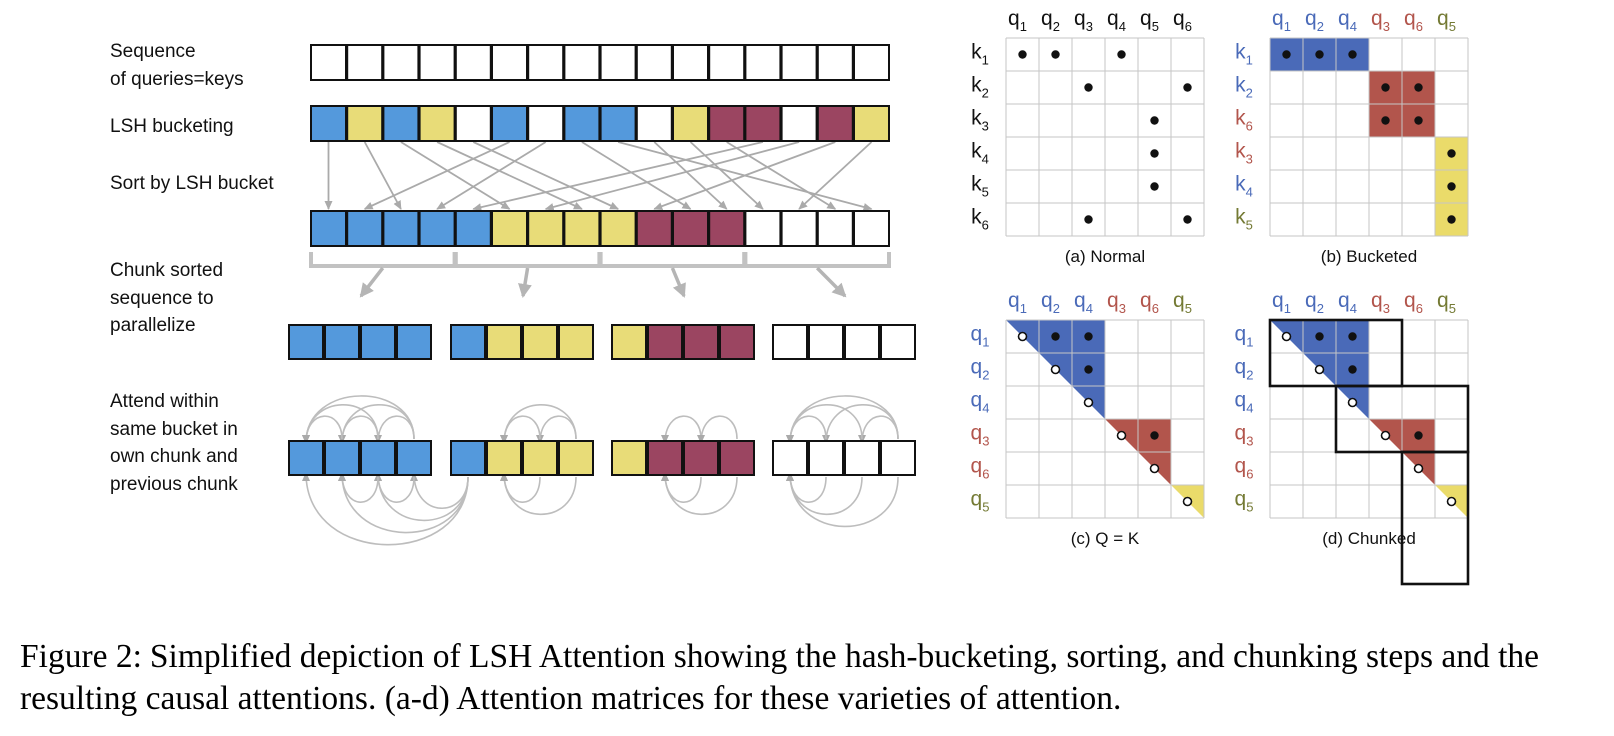 The height and width of the screenshot is (736, 1614). I want to click on attention-matrix-d: q1 q2 q4 q3 q6 q5 q1 q2 q4 q3 q6 q5 (d) Chunked, so click(1352, 437).